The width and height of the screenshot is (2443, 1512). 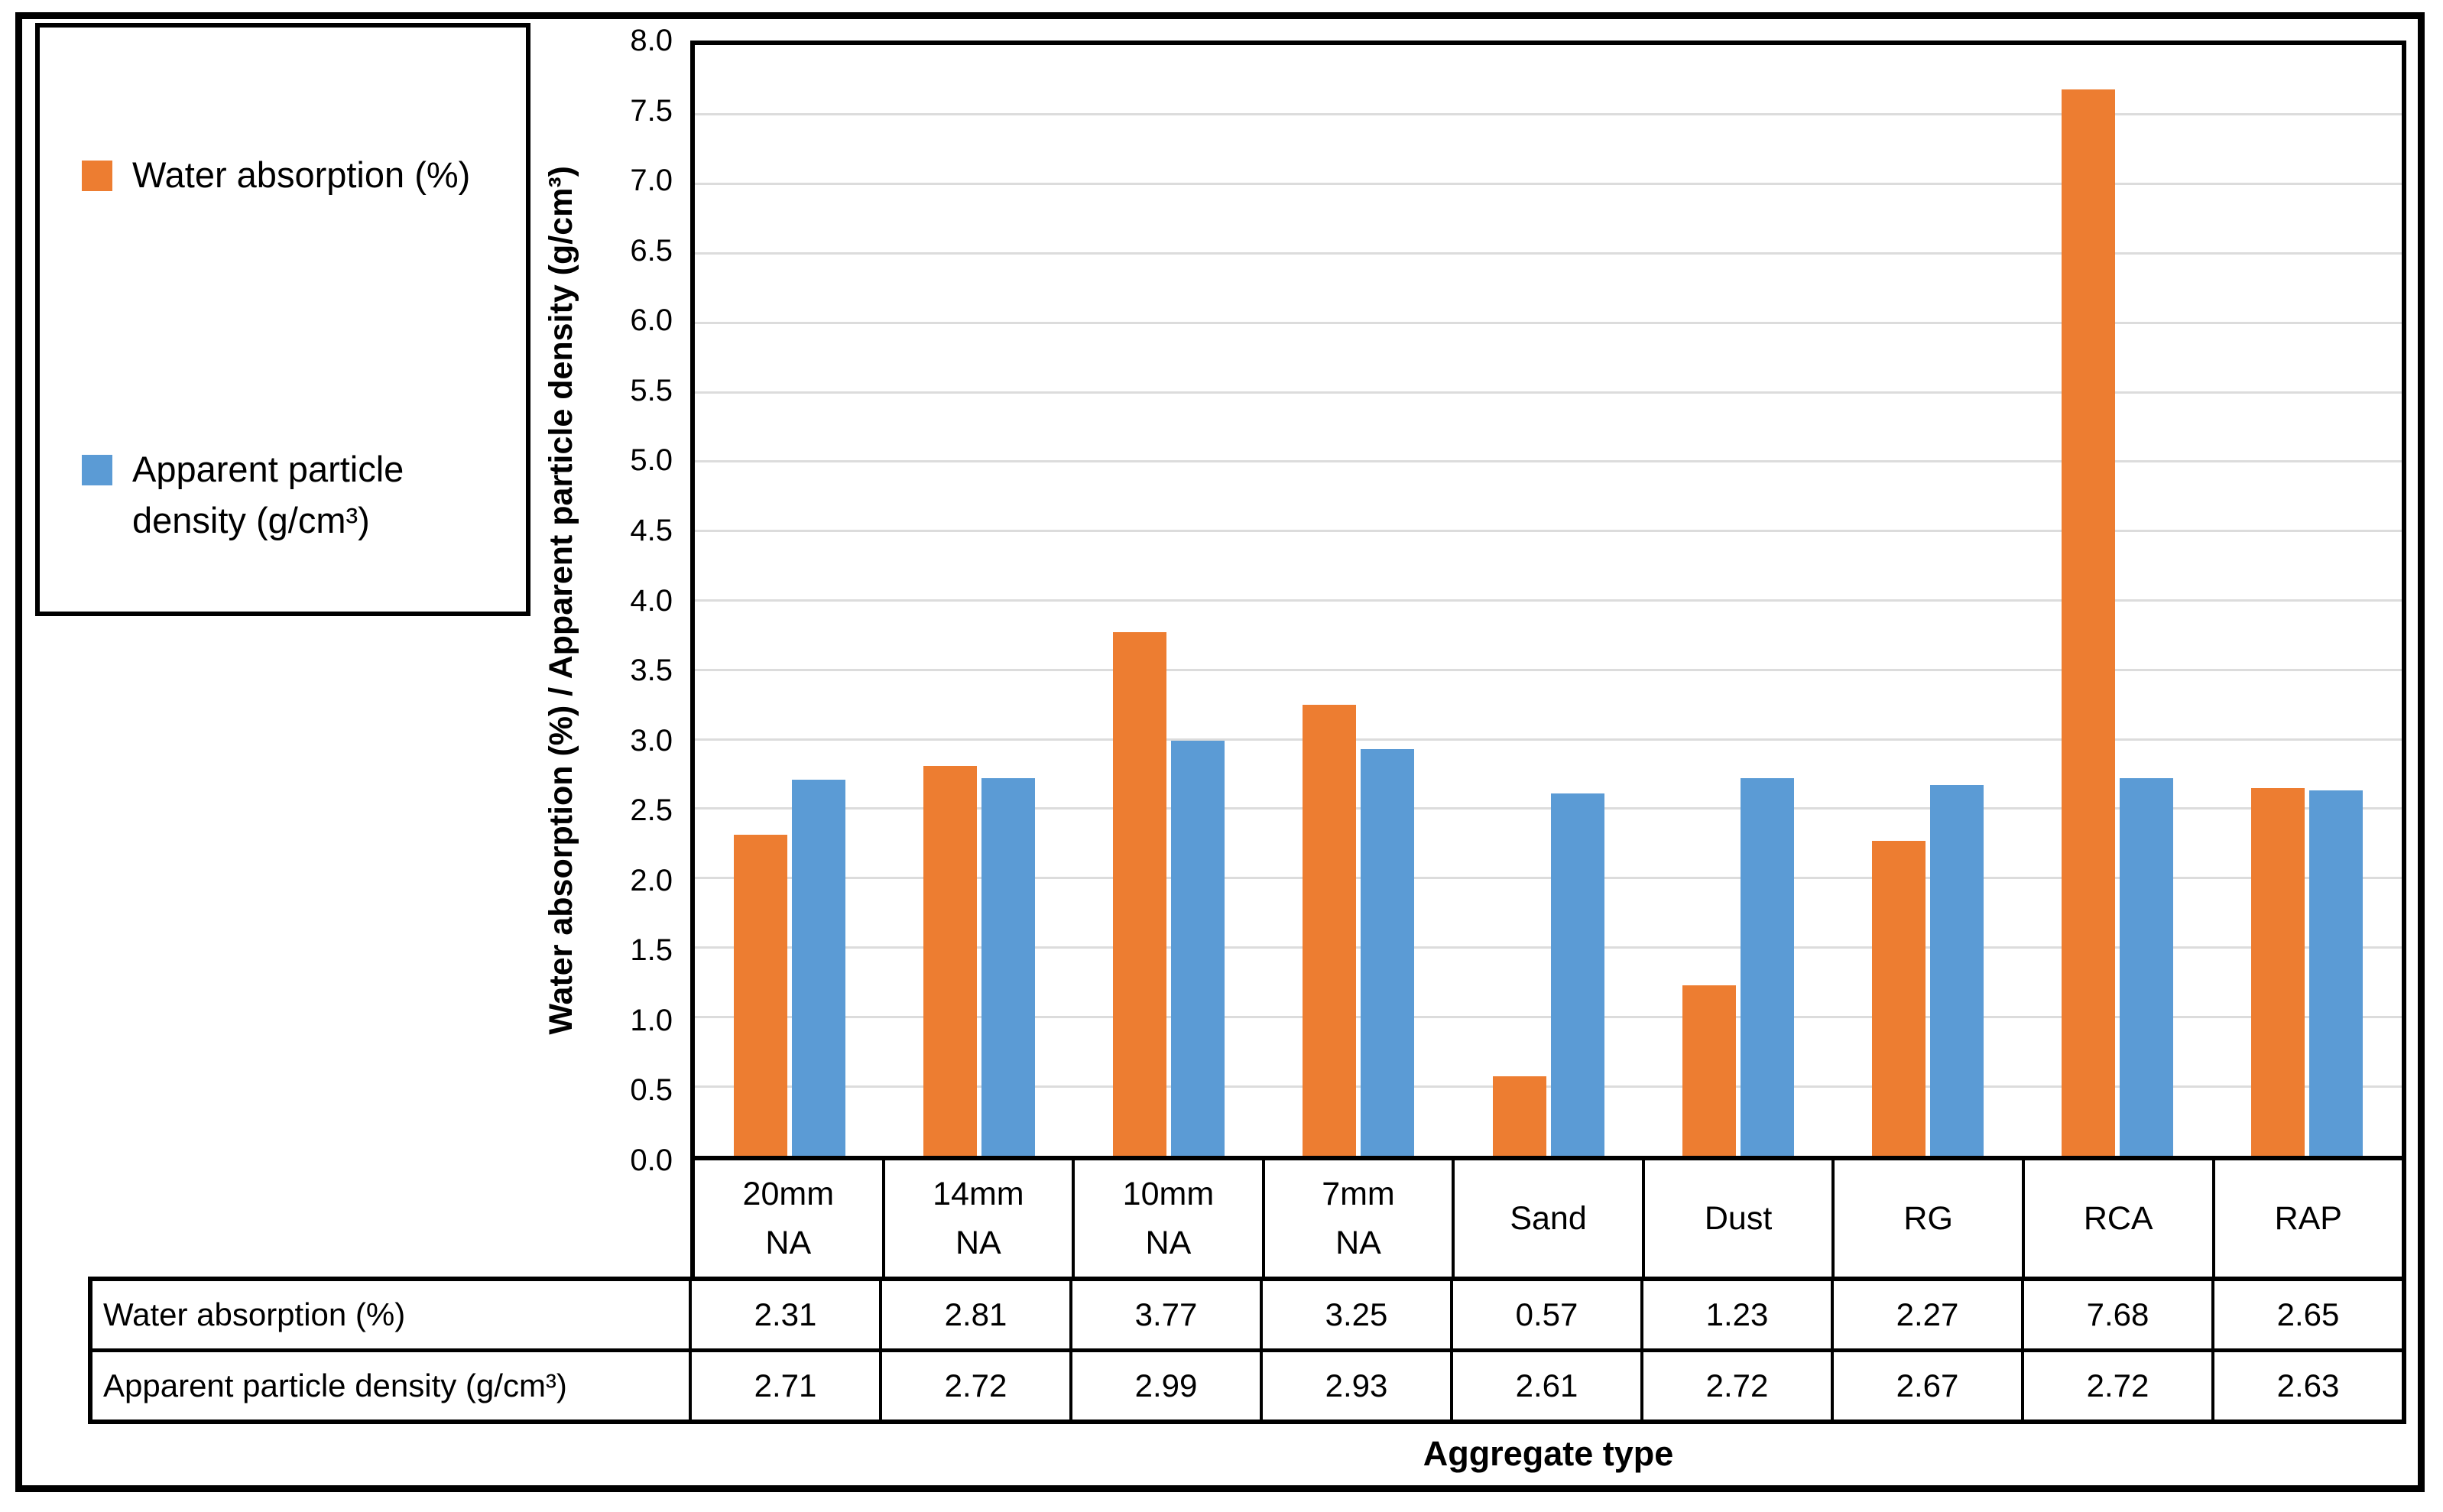 What do you see at coordinates (2308, 1385) in the screenshot?
I see `table-value-cell: 2.63` at bounding box center [2308, 1385].